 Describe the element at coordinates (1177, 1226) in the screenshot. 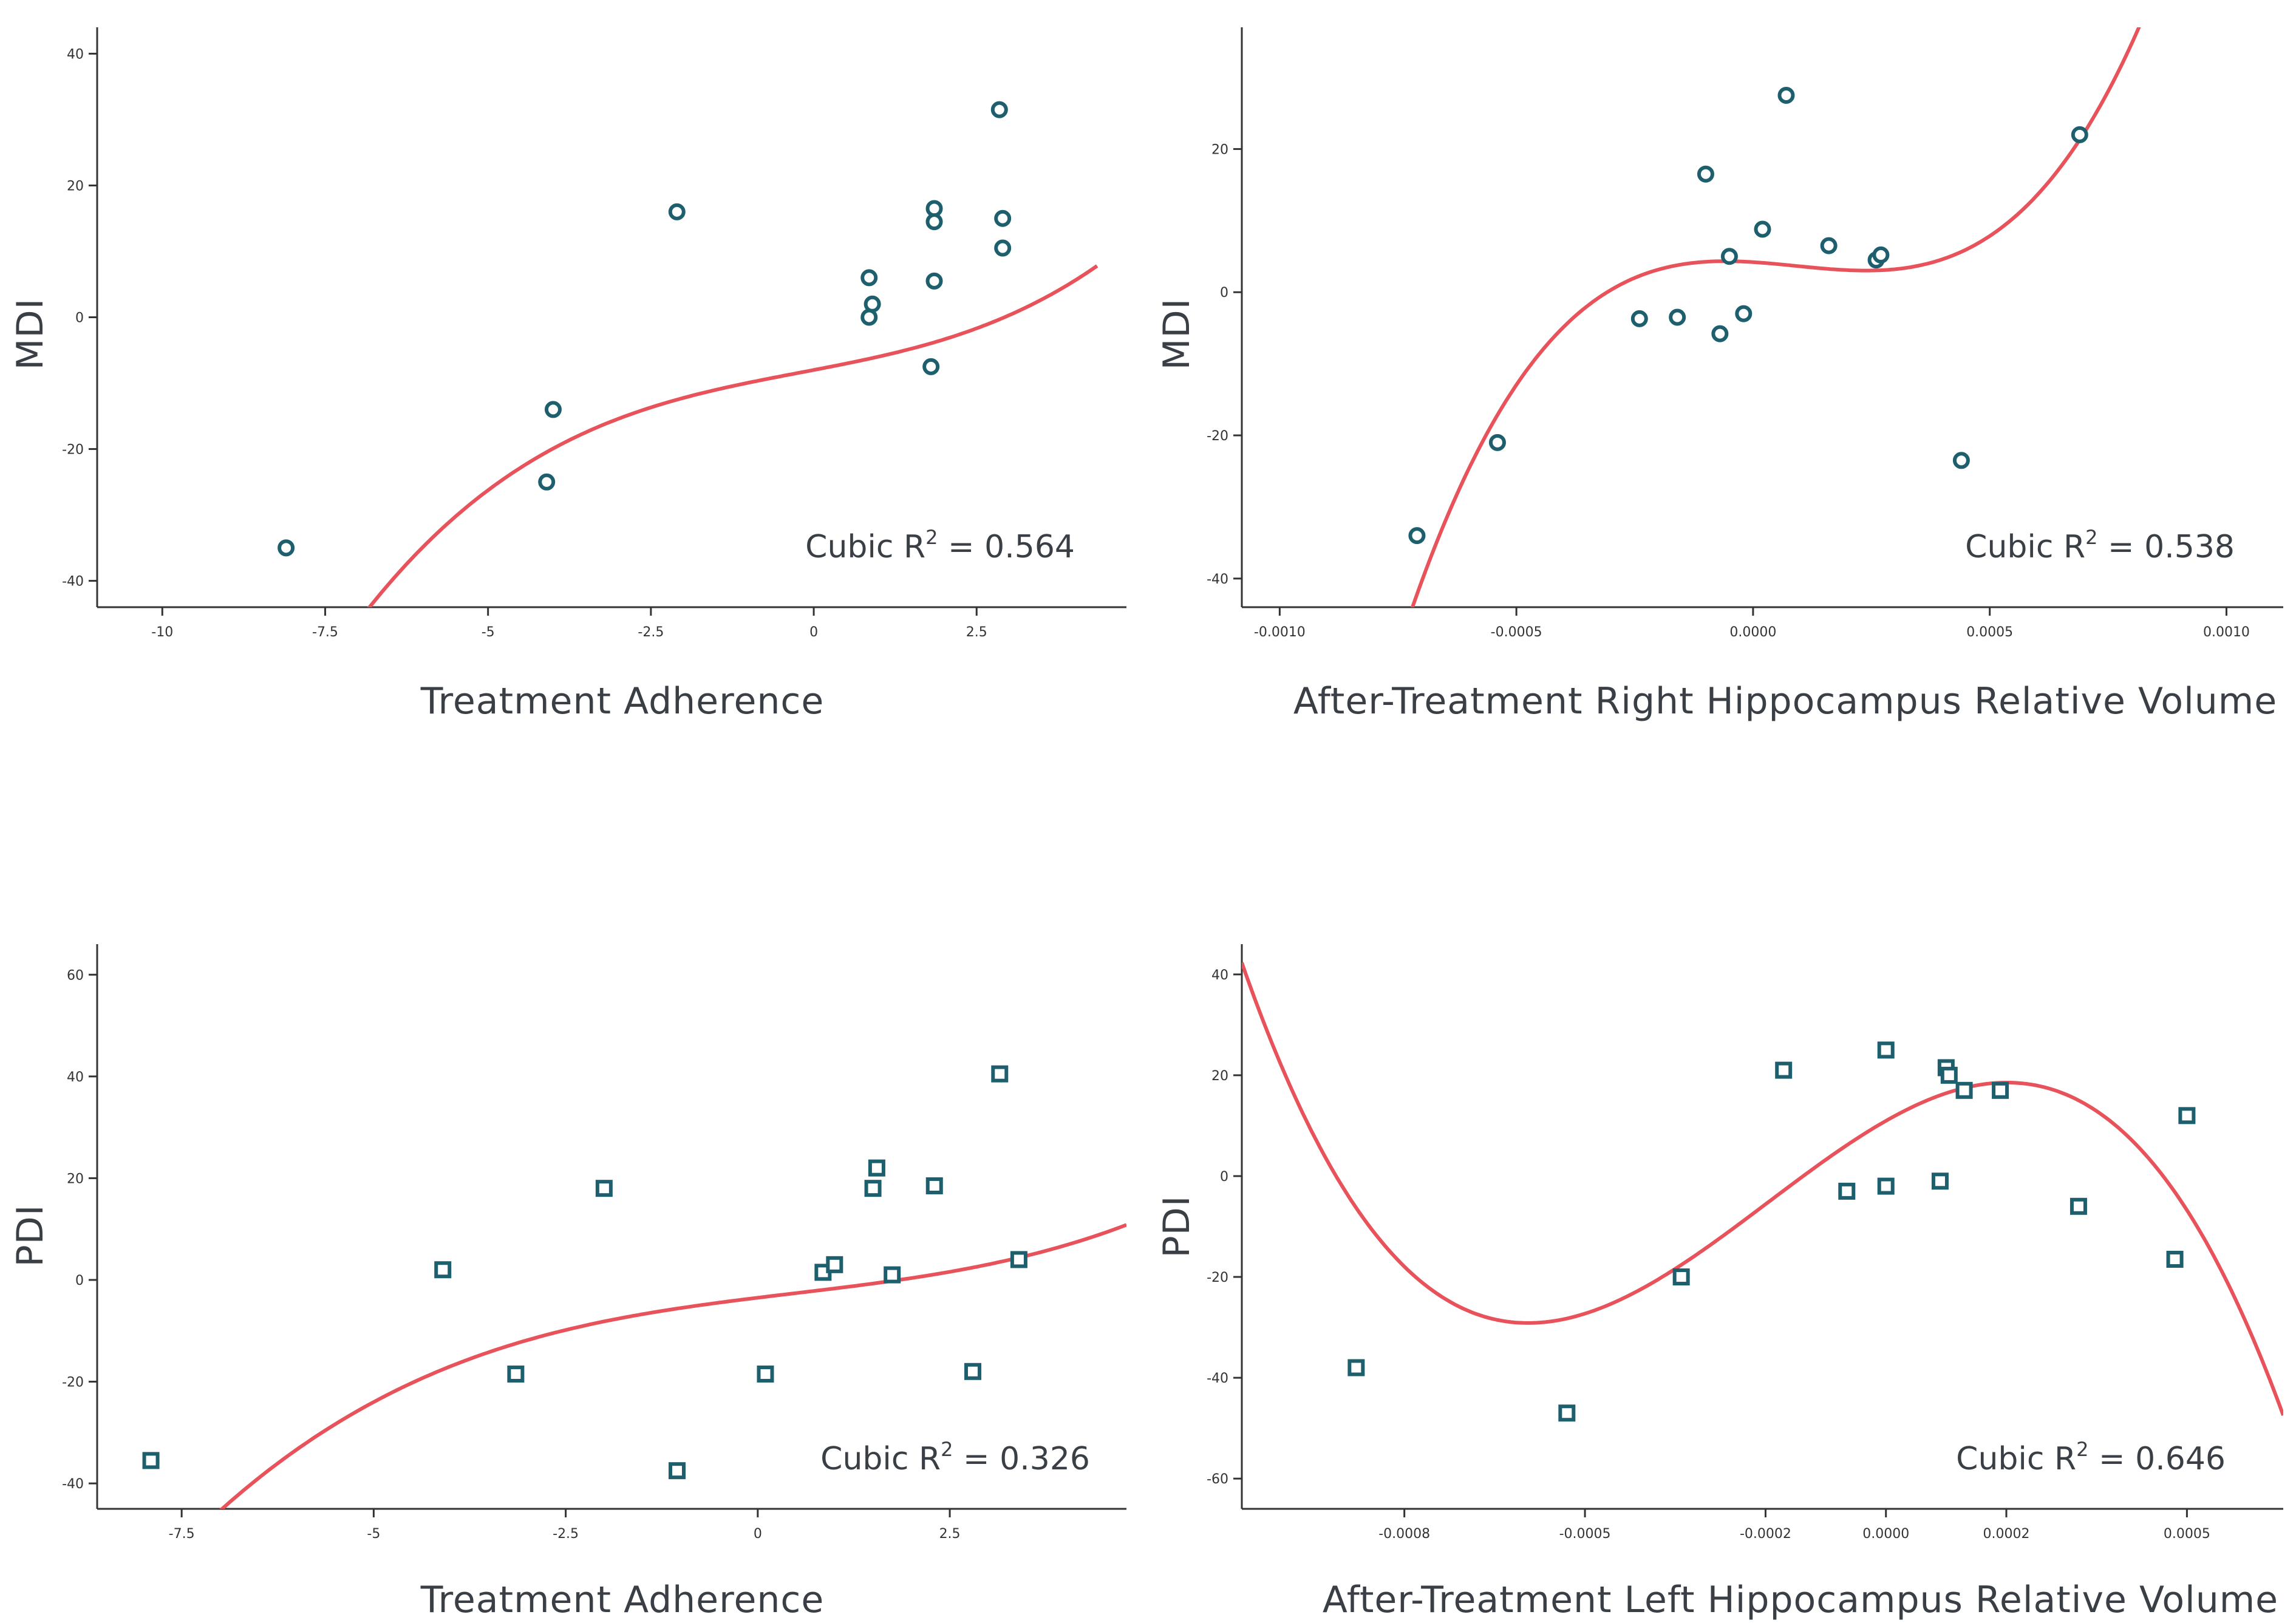

I see `y-axis-title: PDI` at that location.